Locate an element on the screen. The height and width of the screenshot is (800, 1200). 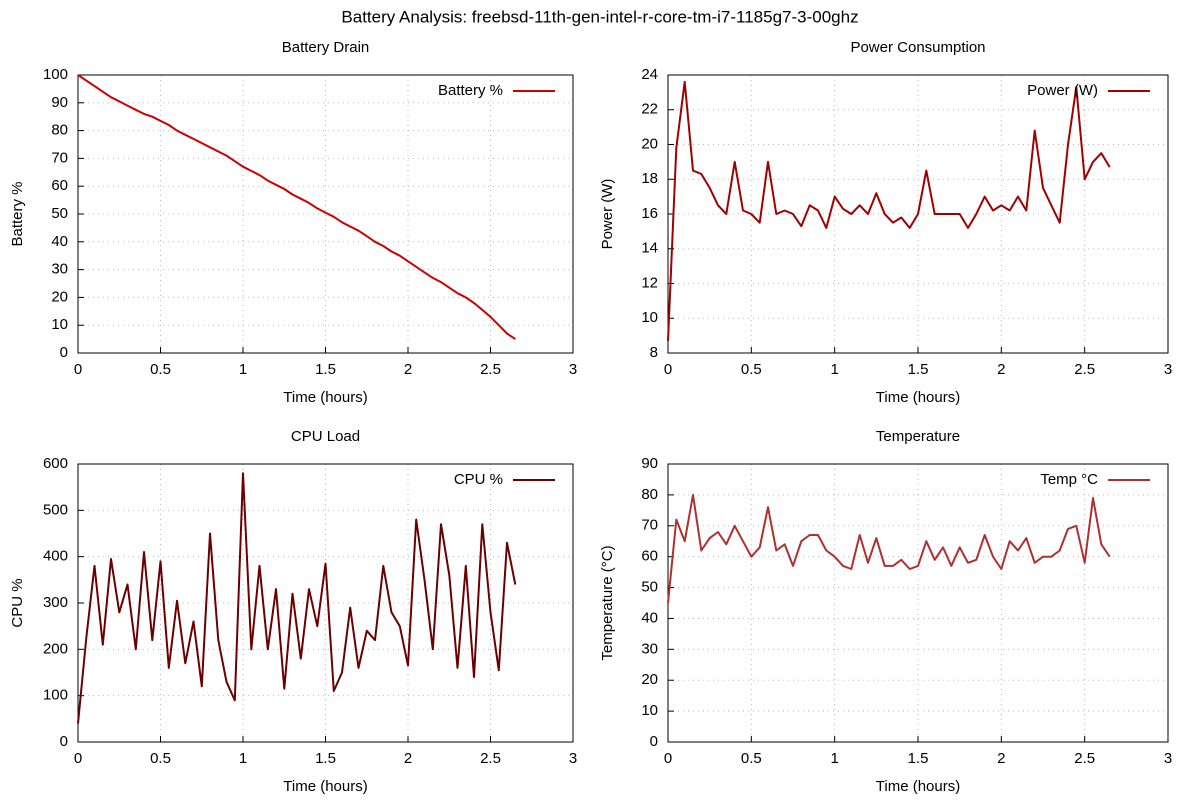
subplot-title: Battery Drain is located at coordinates (326, 47).